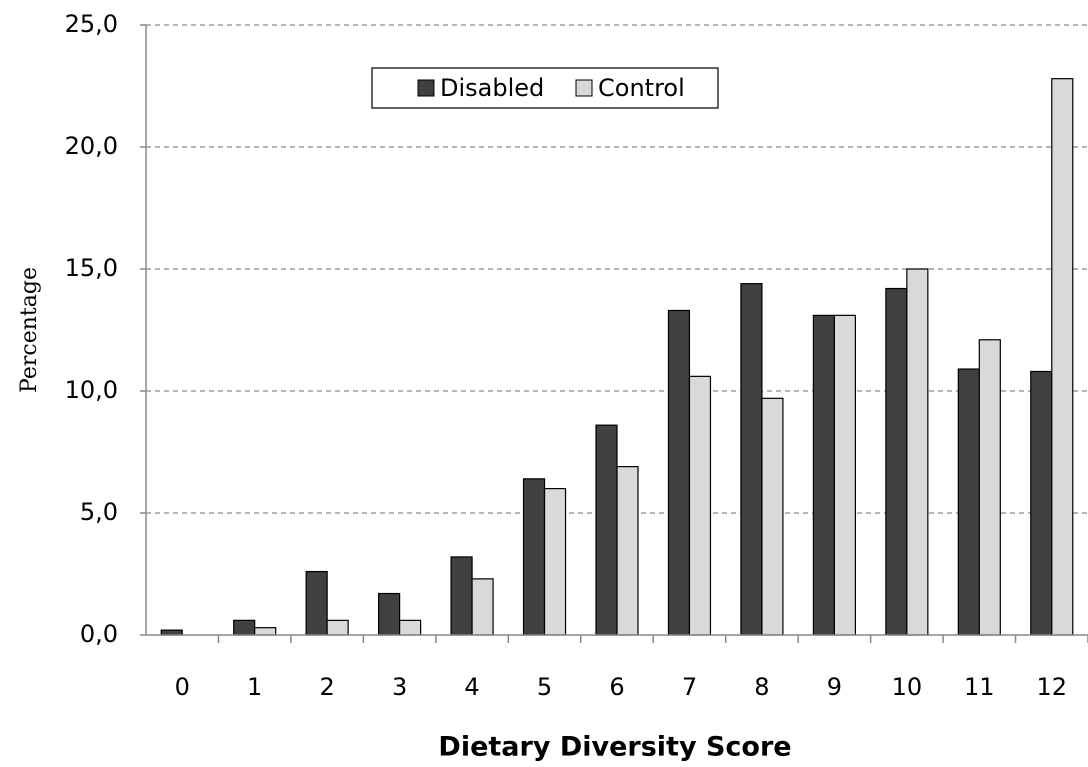 This screenshot has width=1088, height=767. What do you see at coordinates (99, 512) in the screenshot?
I see `y-tick-label: 5,0` at bounding box center [99, 512].